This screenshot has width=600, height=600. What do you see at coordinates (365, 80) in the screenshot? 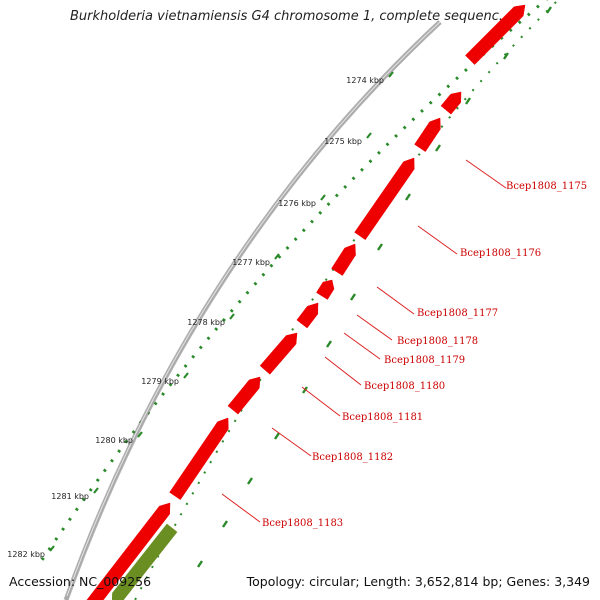
I see `ruler-tick-label: 1274 kbp` at bounding box center [365, 80].